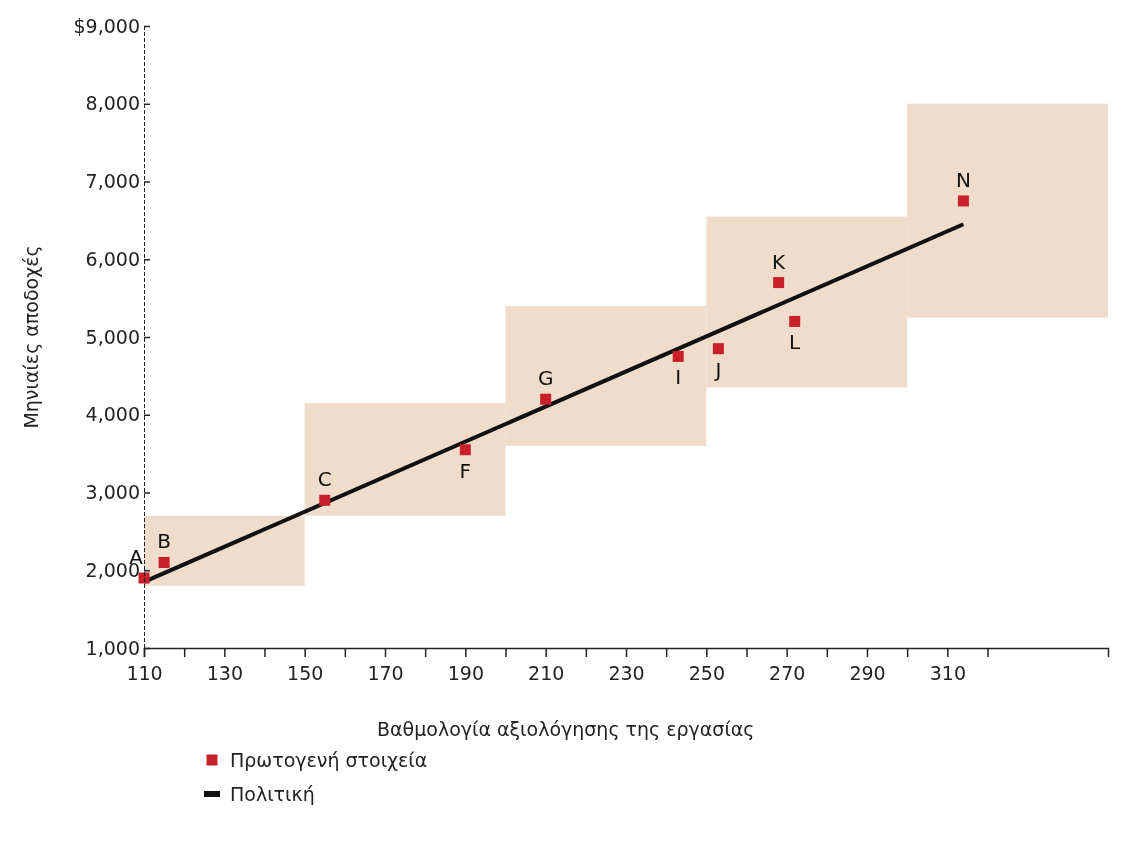 The width and height of the screenshot is (1130, 867). What do you see at coordinates (324, 479) in the screenshot?
I see `annotation: C` at bounding box center [324, 479].